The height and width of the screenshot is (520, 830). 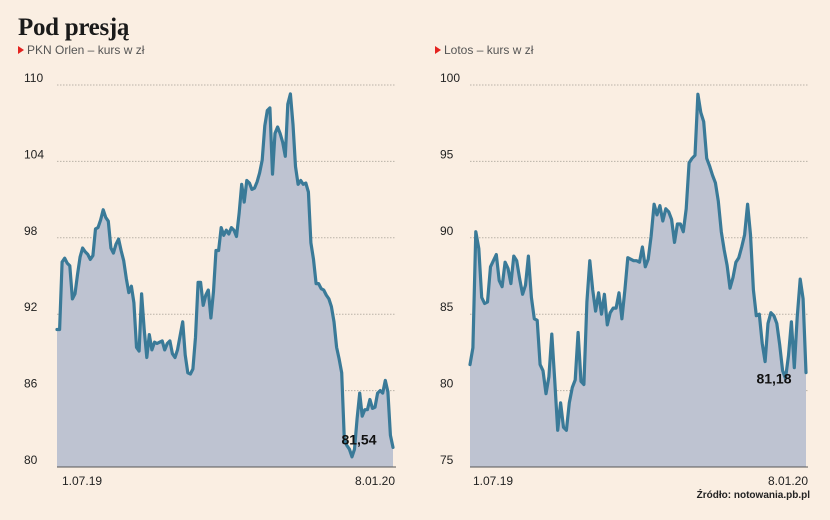 I want to click on right-y-tick-label: 90, so click(x=447, y=231).